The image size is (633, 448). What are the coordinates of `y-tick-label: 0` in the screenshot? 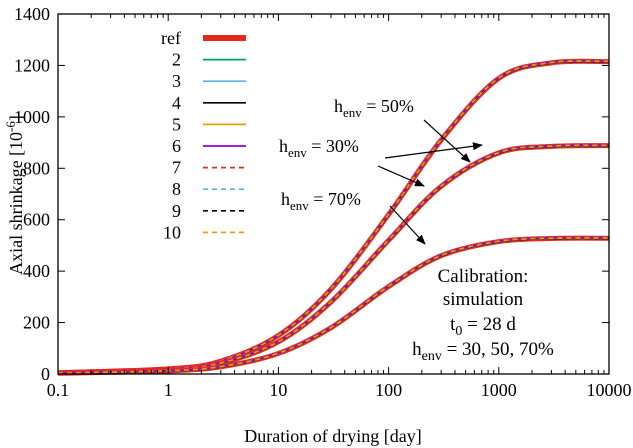 It's located at (45, 374).